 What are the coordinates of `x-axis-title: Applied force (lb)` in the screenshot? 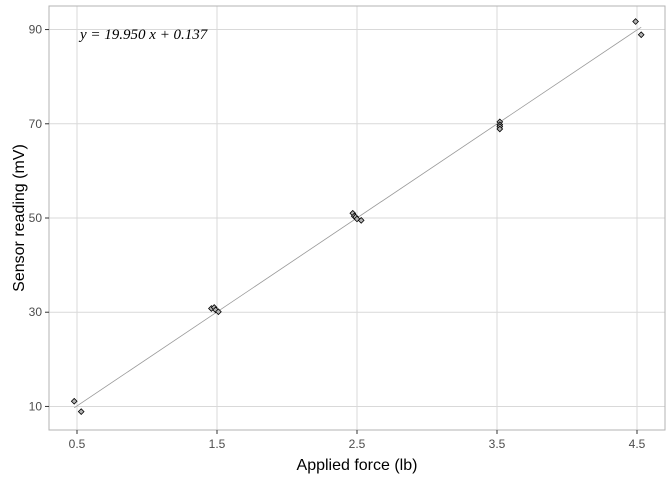 It's located at (357, 465).